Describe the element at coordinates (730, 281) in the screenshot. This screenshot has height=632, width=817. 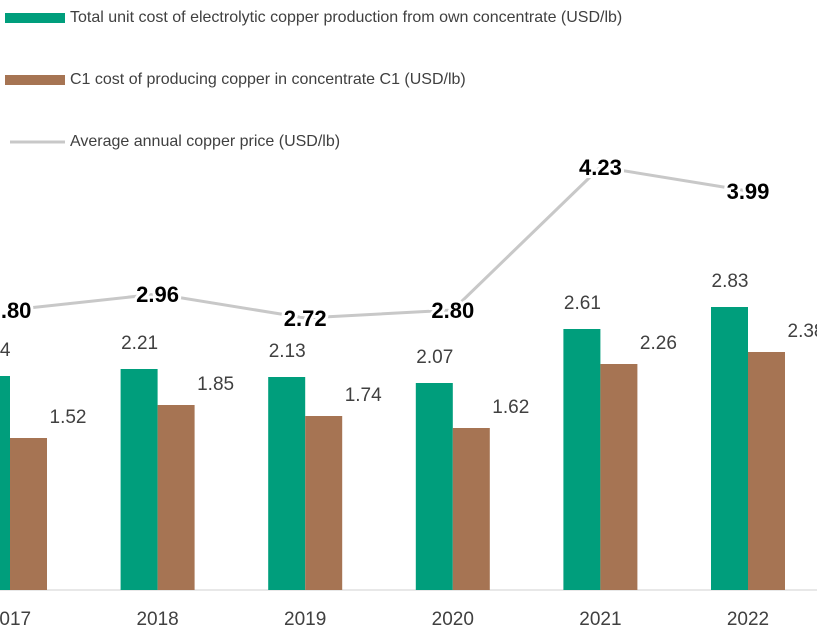
I see `bar-value-label: 2.83` at that location.